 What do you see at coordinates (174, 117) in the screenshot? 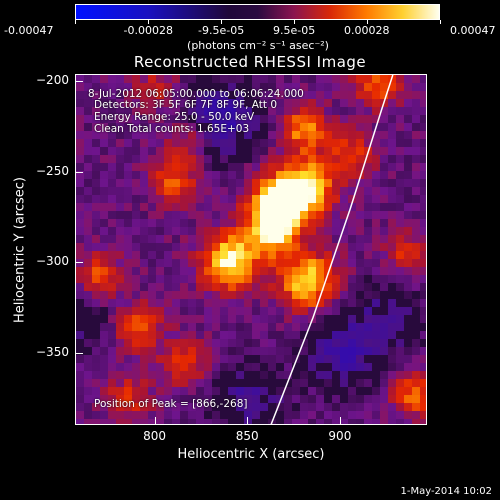
I see `annotation-energy-range: Energy Range: 25.0 - 50.0 keV` at bounding box center [174, 117].